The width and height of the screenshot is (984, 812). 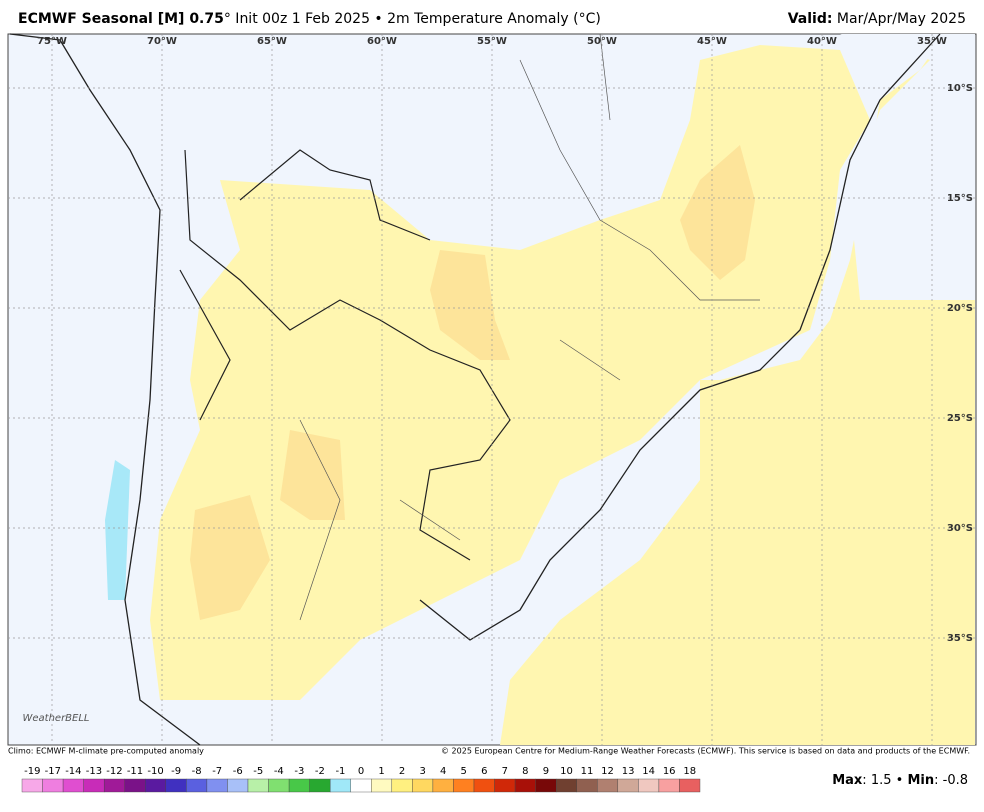 I want to click on colorbar-label: -2, so click(x=320, y=771).